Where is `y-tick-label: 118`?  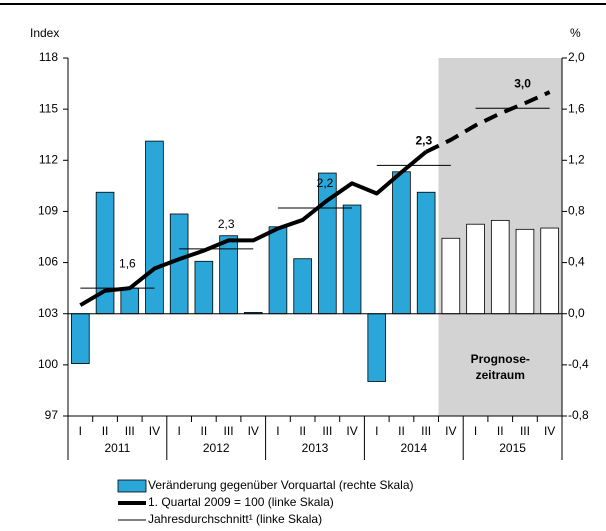
y-tick-label: 118 is located at coordinates (48, 57).